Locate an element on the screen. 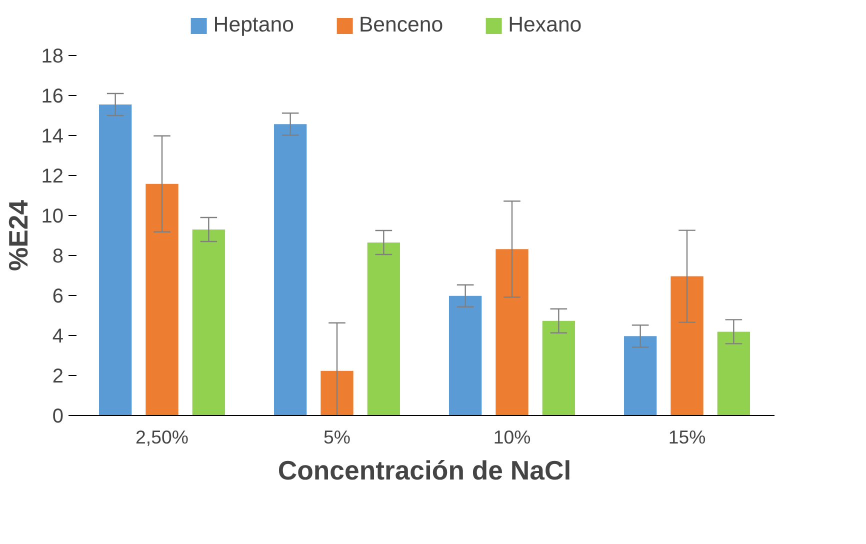 The width and height of the screenshot is (866, 544). y-tick-label: 18 is located at coordinates (52, 57).